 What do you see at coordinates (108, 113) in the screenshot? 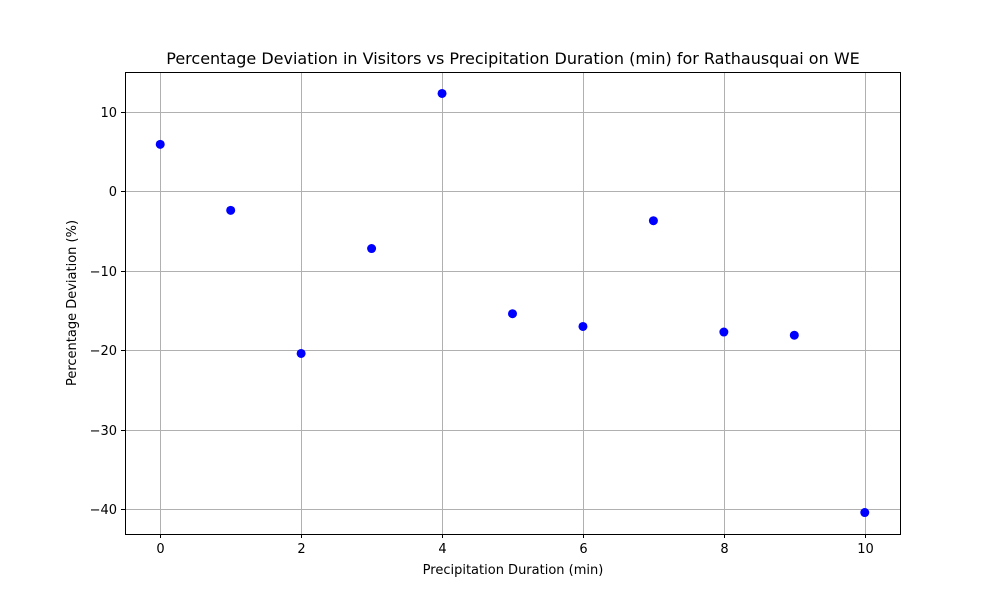
I see `y-tick-label: 10` at bounding box center [108, 113].